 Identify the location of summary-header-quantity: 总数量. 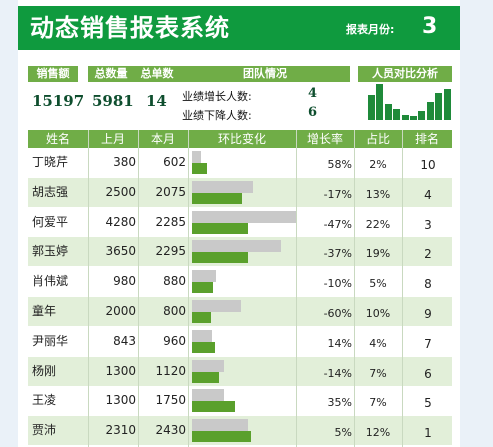
(111, 74).